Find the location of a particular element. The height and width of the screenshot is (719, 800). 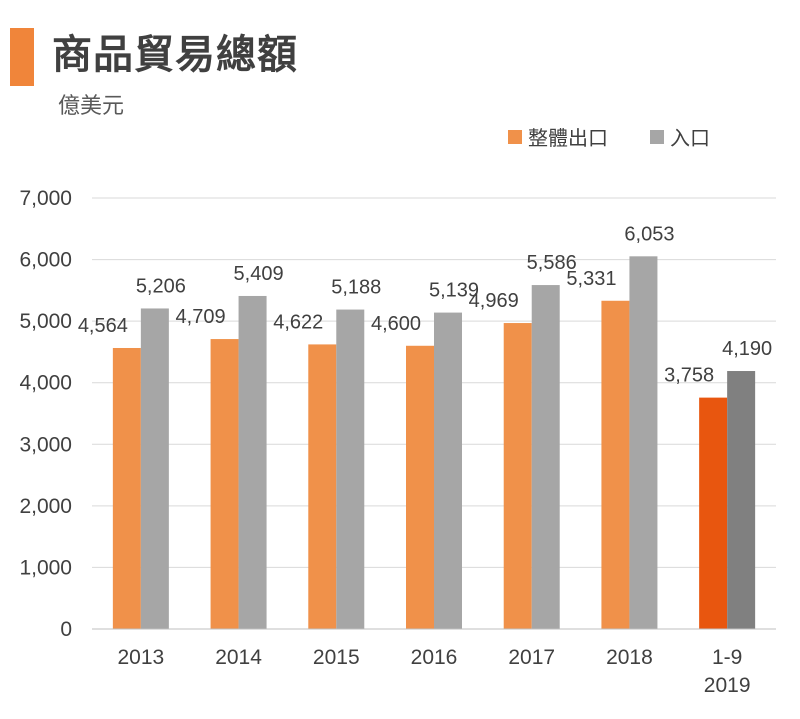

y-tick-label: 0 is located at coordinates (66, 629).